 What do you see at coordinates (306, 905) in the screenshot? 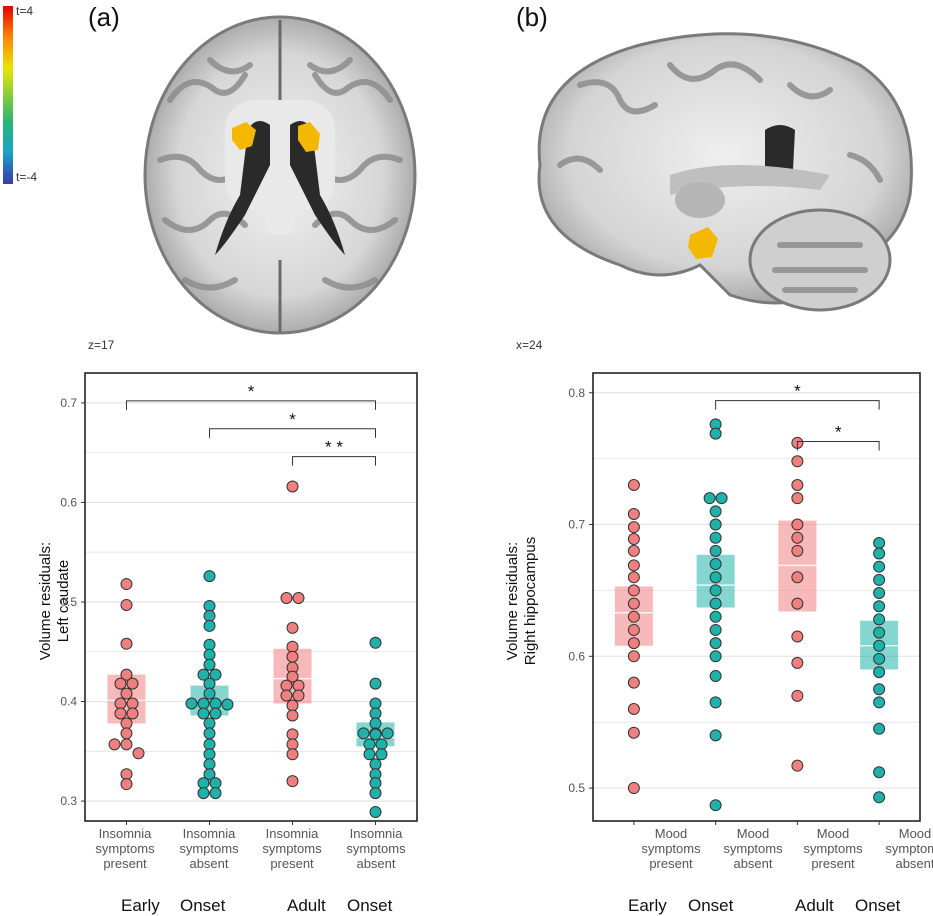
I see `plot-a-group-adult: Adult` at bounding box center [306, 905].